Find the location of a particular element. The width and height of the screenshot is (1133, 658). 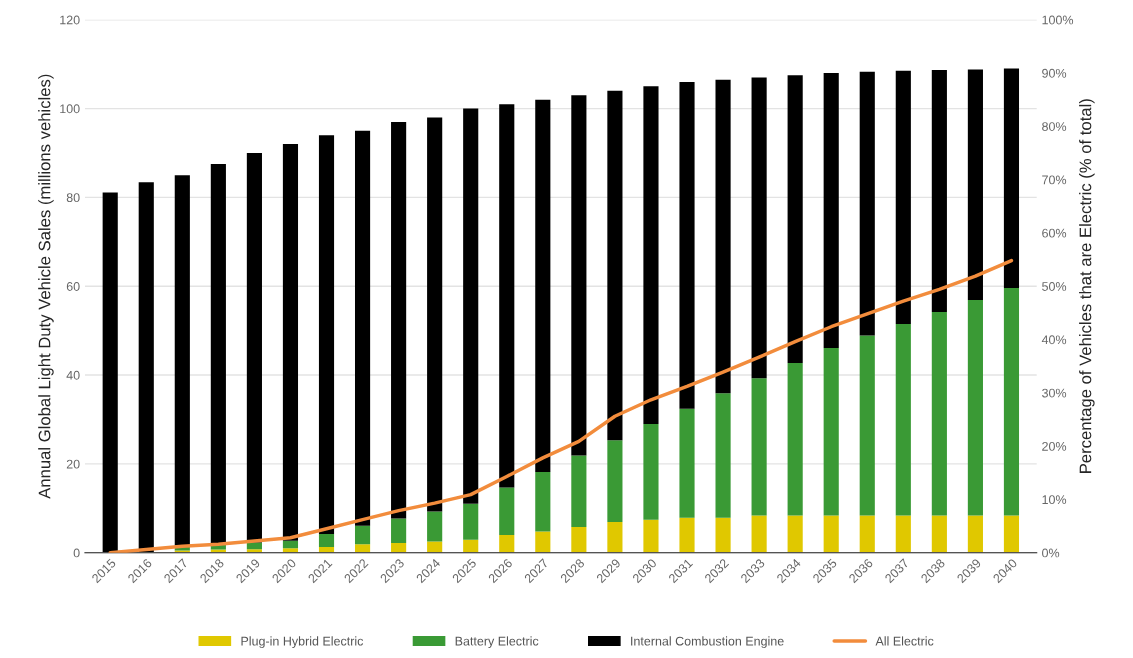

legend-label: Plug-in Hybrid Electric is located at coordinates (302, 642).